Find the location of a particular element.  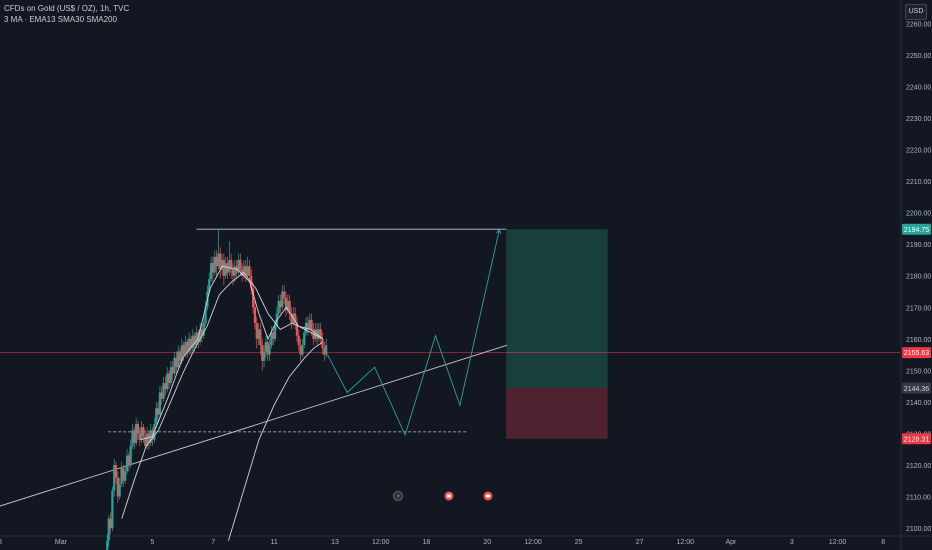

projection-path is located at coordinates (413, 333).